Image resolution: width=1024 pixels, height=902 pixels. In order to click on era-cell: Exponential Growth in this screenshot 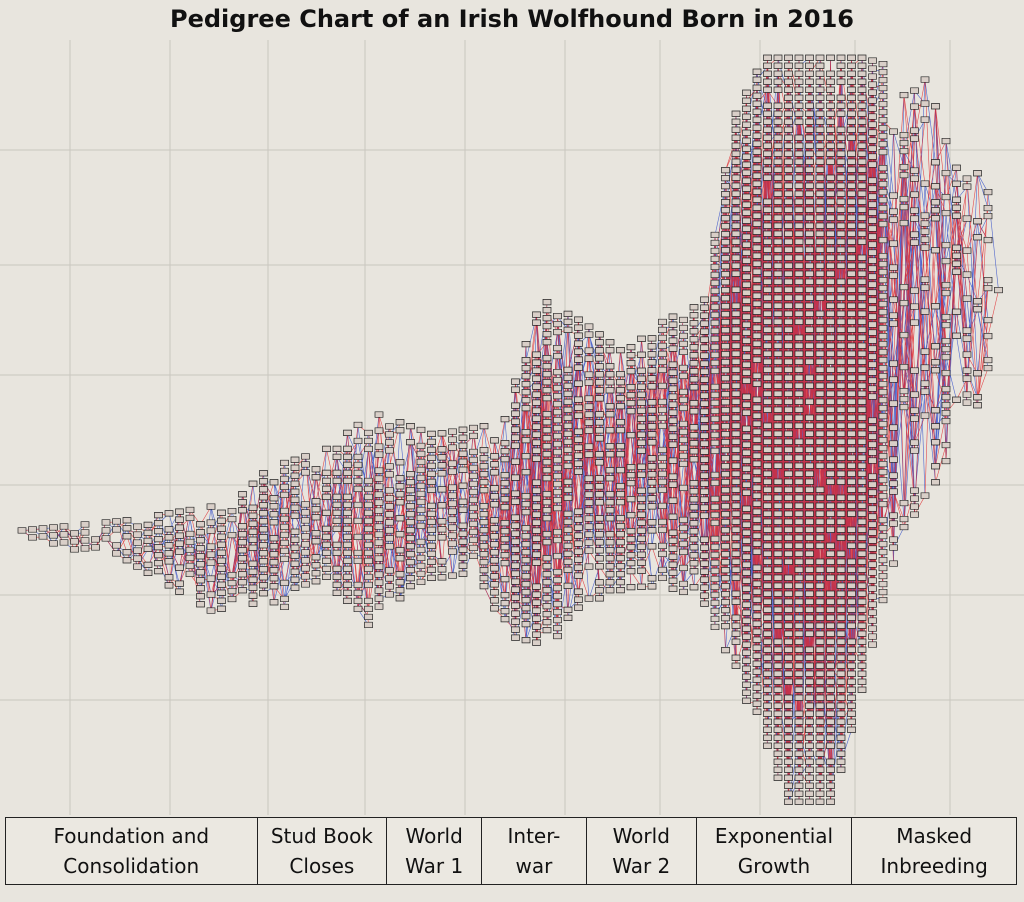, I will do `click(775, 851)`.